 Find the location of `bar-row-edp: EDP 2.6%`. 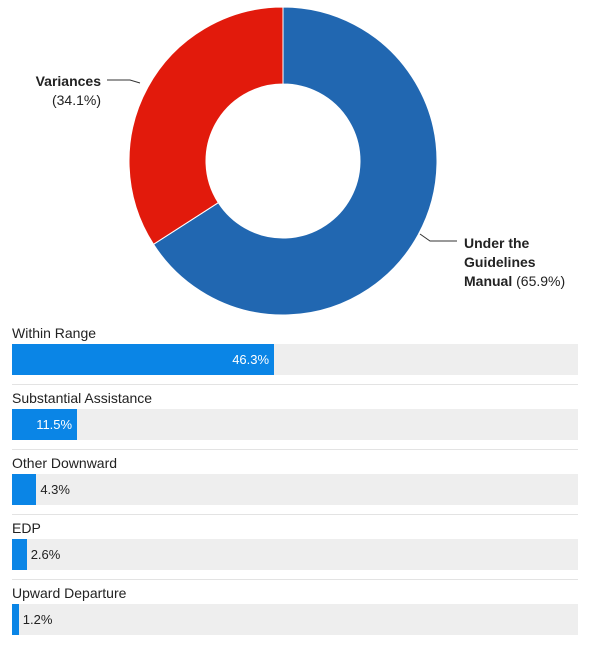

bar-row-edp: EDP 2.6% is located at coordinates (295, 547).